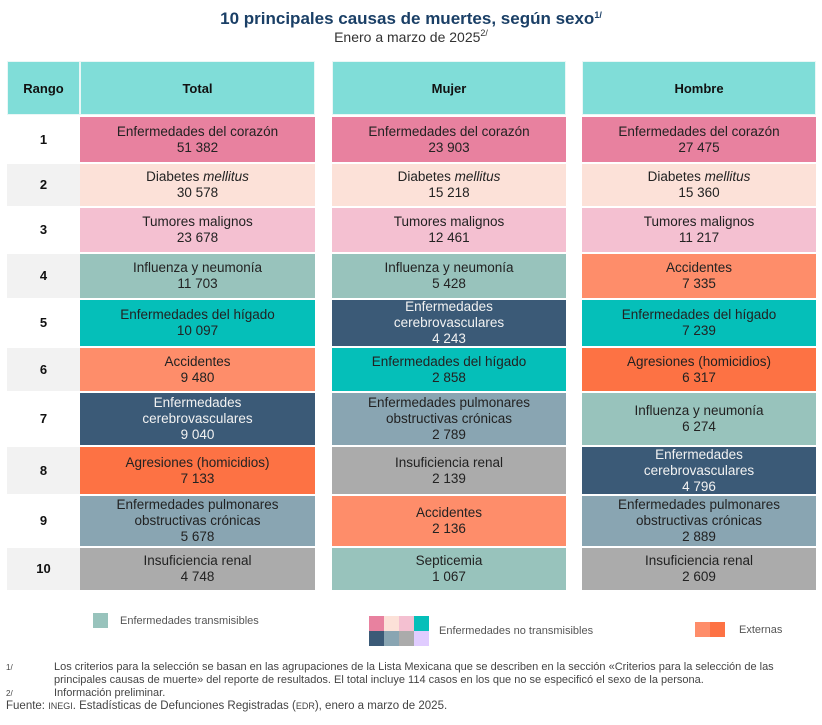  I want to click on cause-cell: Tumores malignos 11 217, so click(699, 229).